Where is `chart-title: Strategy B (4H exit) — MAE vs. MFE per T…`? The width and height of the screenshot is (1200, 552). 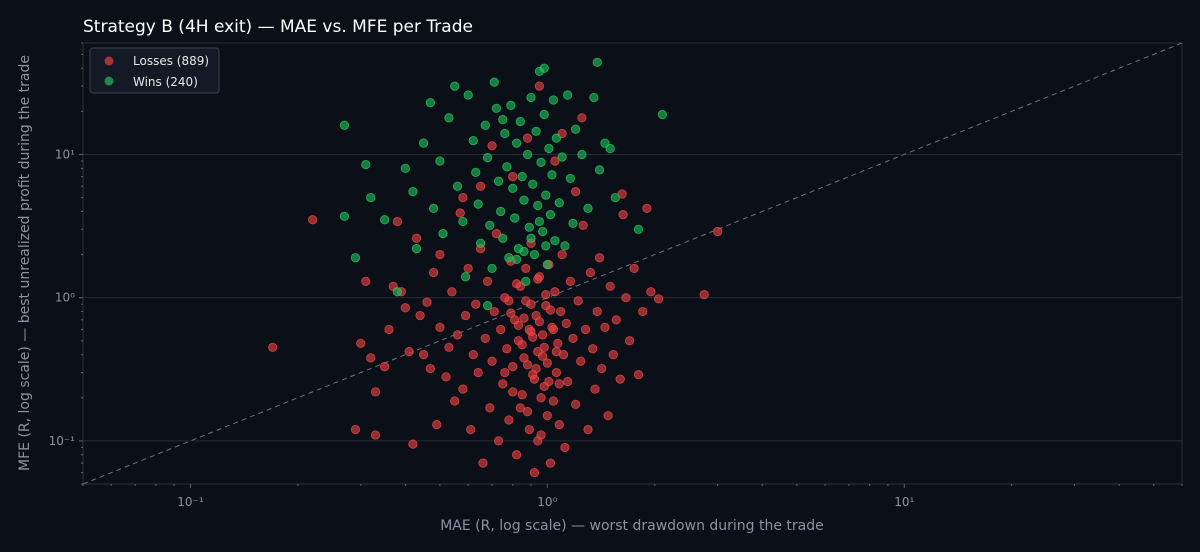
chart-title: Strategy B (4H exit) — MAE vs. MFE per T… is located at coordinates (278, 27).